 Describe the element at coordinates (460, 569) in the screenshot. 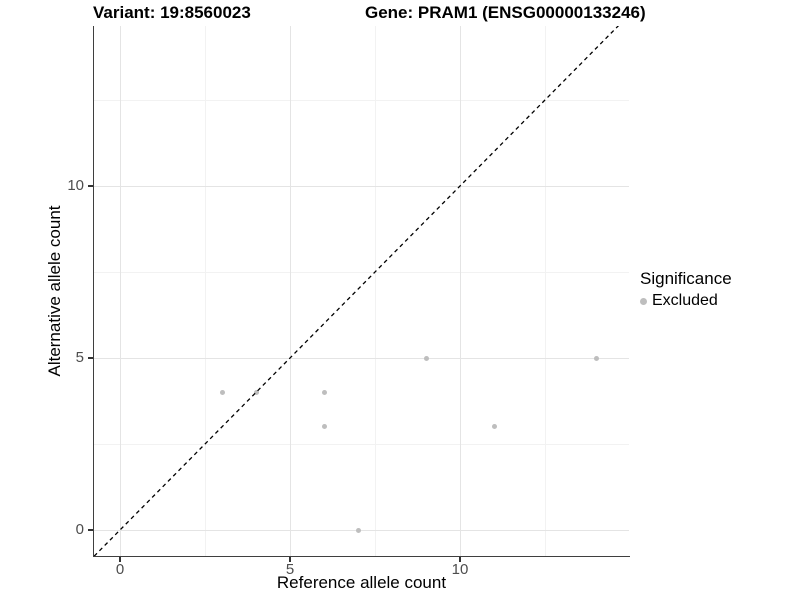

I see `x-tick-label: 10` at that location.